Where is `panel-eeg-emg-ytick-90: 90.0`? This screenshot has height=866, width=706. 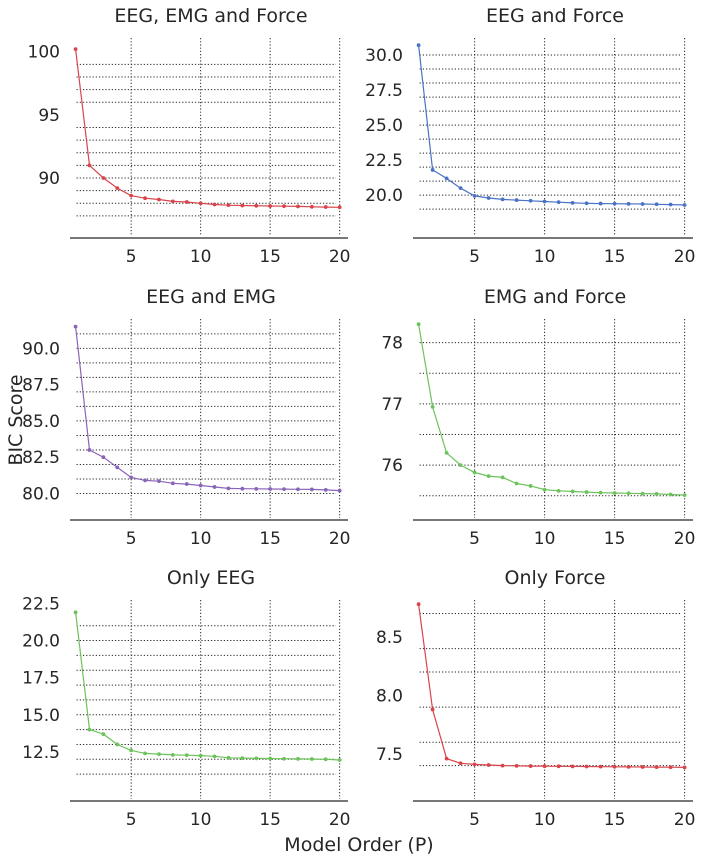
panel-eeg-emg-ytick-90: 90.0 is located at coordinates (41, 349).